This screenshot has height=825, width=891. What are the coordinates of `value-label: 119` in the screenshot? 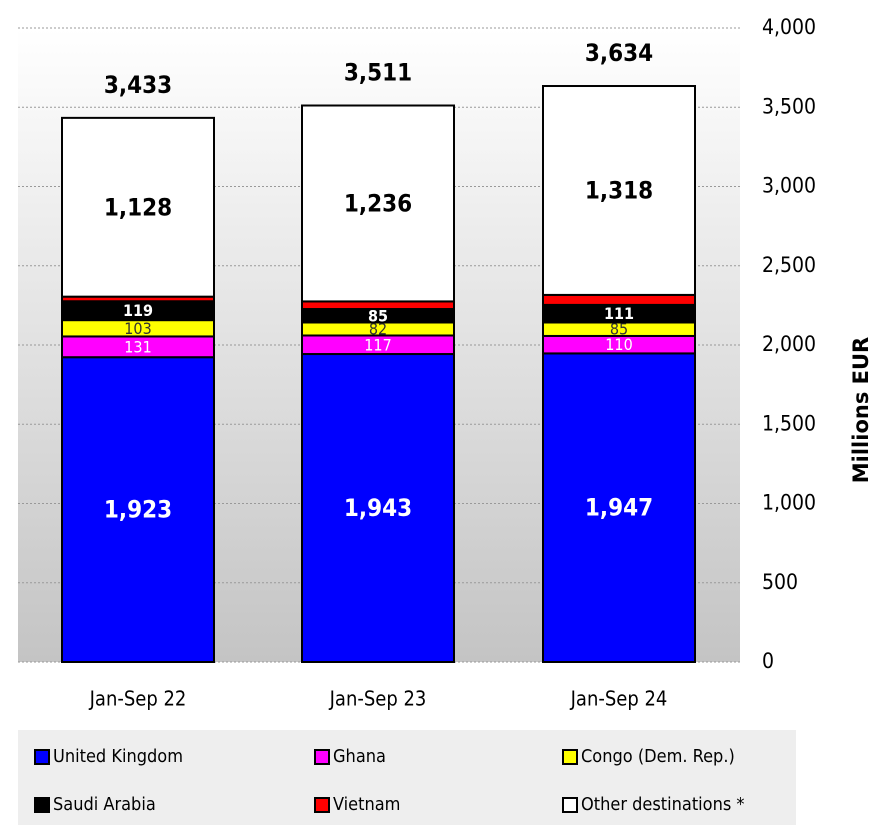 It's located at (138, 310).